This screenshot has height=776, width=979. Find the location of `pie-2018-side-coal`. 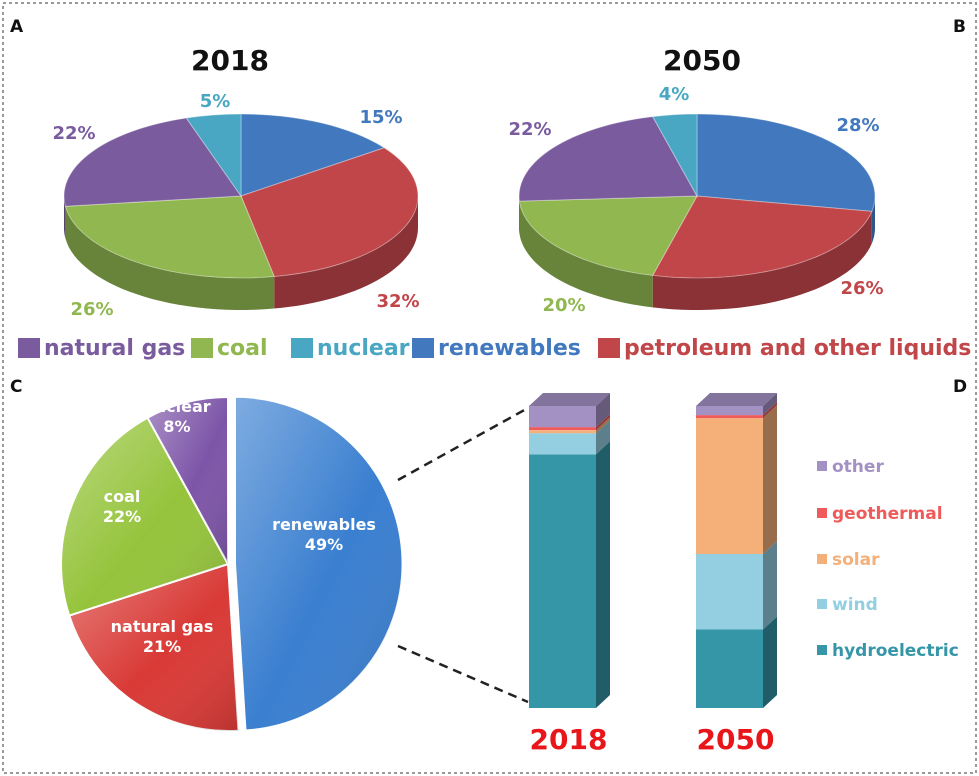

pie-2018-side-coal is located at coordinates (170, 258).